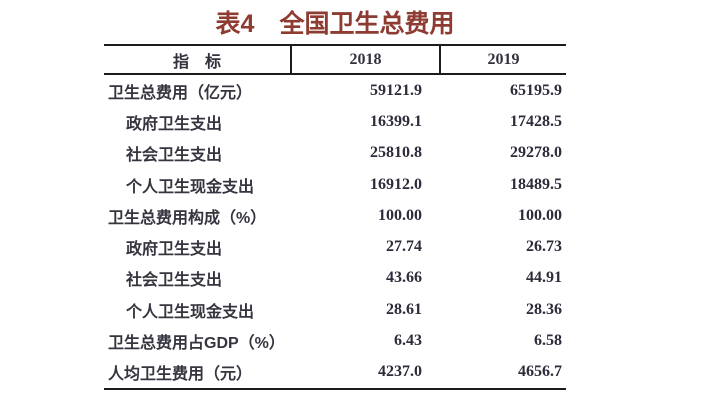 Image resolution: width=703 pixels, height=414 pixels. What do you see at coordinates (400, 215) in the screenshot?
I see `value-2018: 100.00` at bounding box center [400, 215].